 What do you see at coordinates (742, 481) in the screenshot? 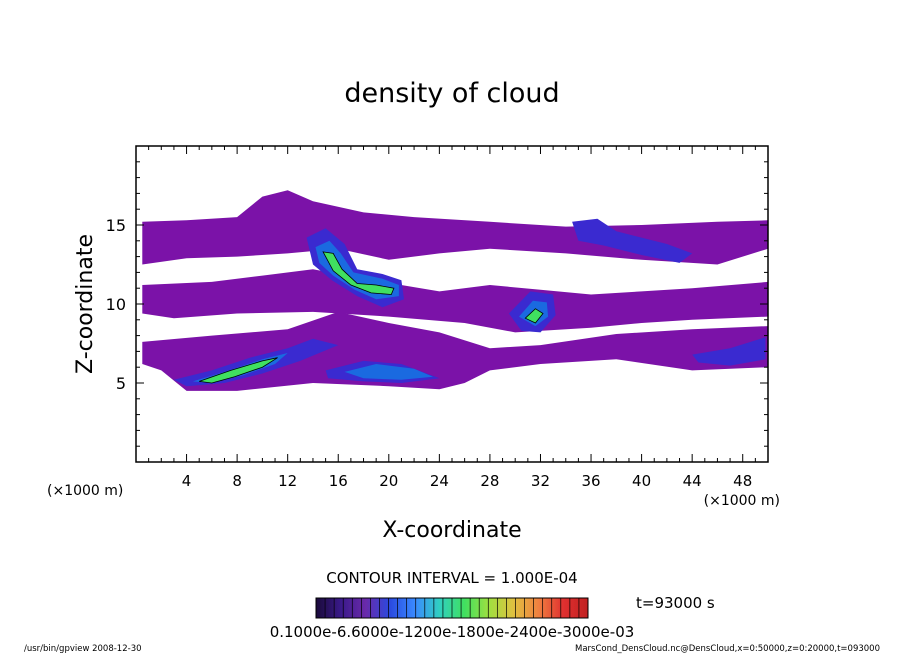
I see `x-tick-label: 48` at bounding box center [742, 481].